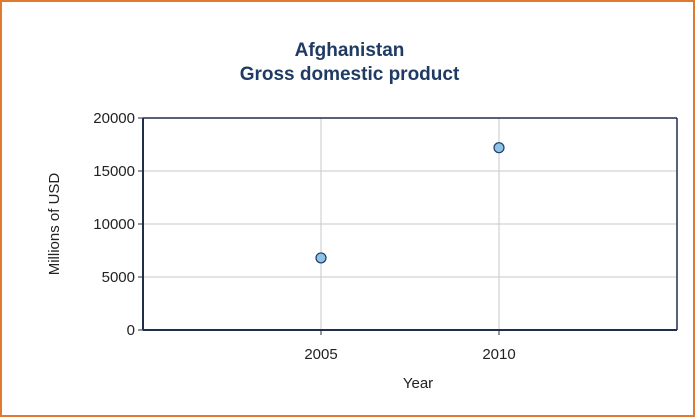  I want to click on y-axis-title: Millions of USD, so click(54, 224).